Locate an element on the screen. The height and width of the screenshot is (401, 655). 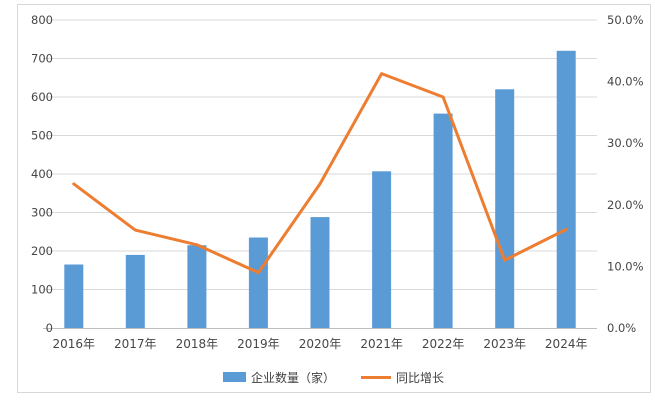
x-axis-tick-label: 2017年 is located at coordinates (135, 344).